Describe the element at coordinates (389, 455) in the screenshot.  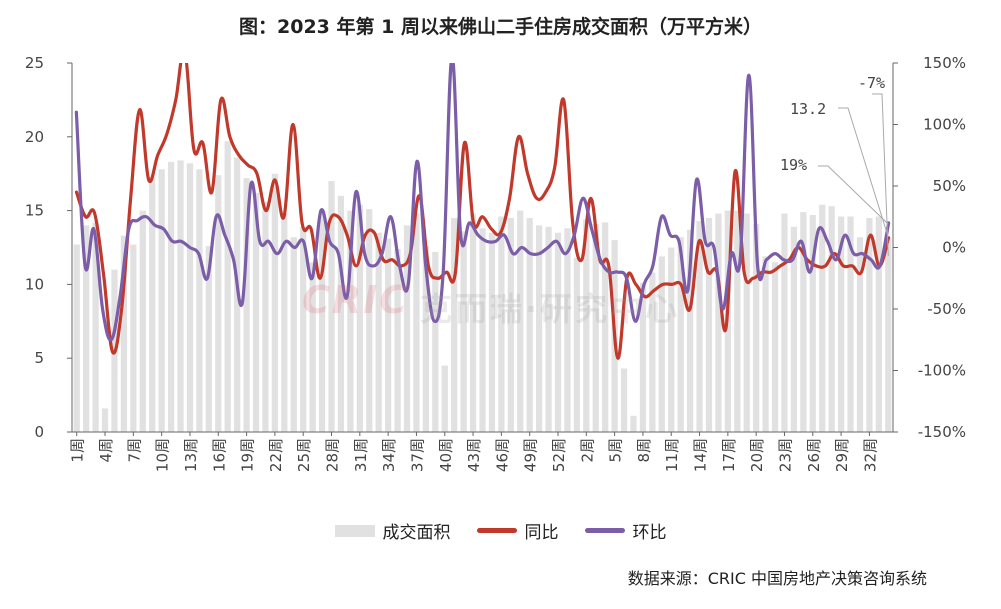
I see `x-tick-label: 34周` at that location.